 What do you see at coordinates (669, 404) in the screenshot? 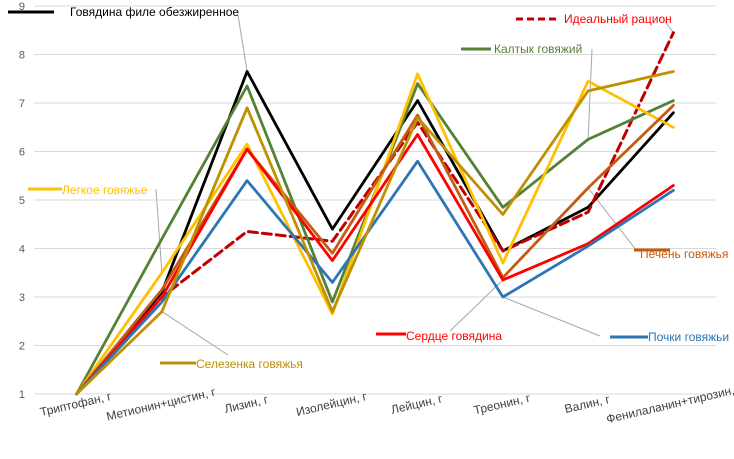
I see `x-tick-label: Фенилаланин+тирозин,г` at bounding box center [669, 404].